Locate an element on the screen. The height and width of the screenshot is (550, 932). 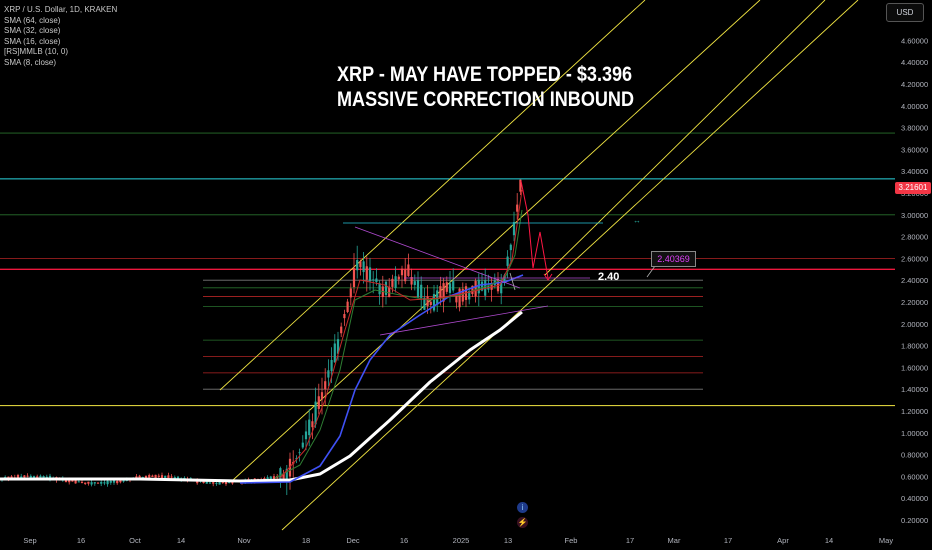
title-line1: XRP - MAY HAVE TOPPED - $3.396 is located at coordinates (485, 74).